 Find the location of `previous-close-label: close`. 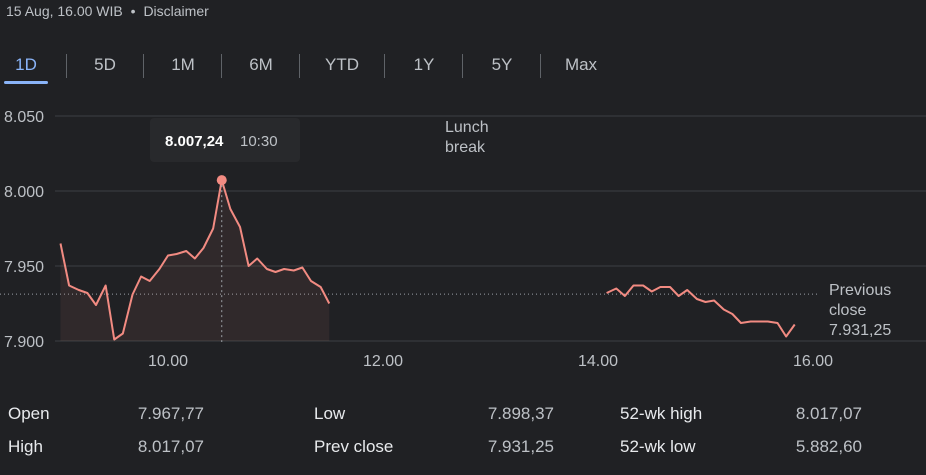

previous-close-label: close is located at coordinates (847, 310).